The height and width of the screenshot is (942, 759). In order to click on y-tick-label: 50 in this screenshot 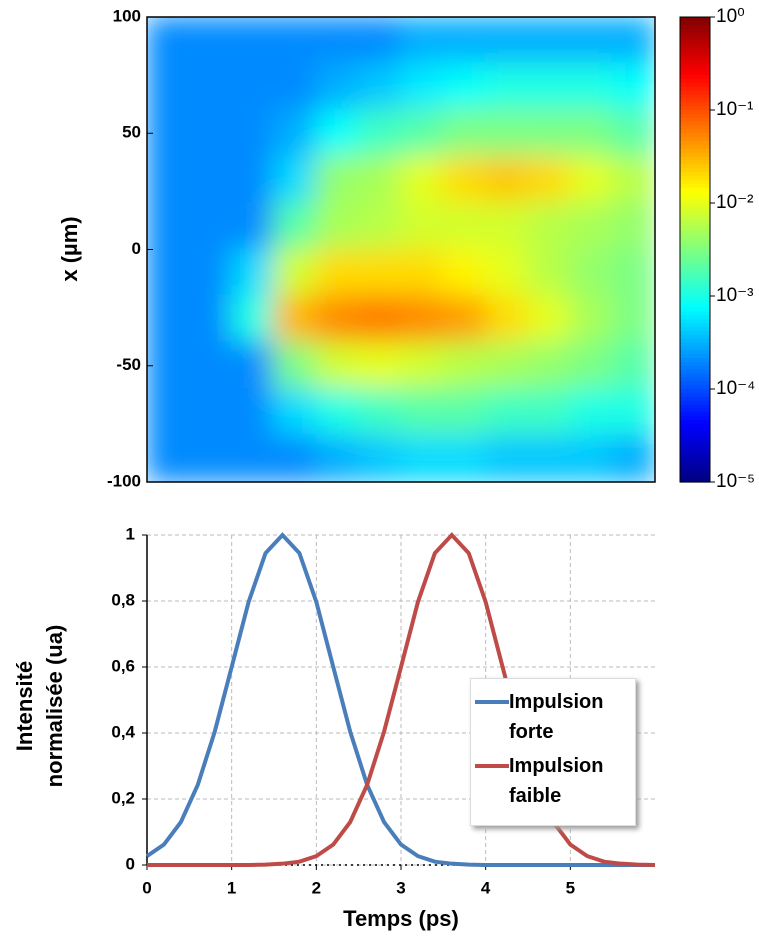, I will do `click(131, 132)`.